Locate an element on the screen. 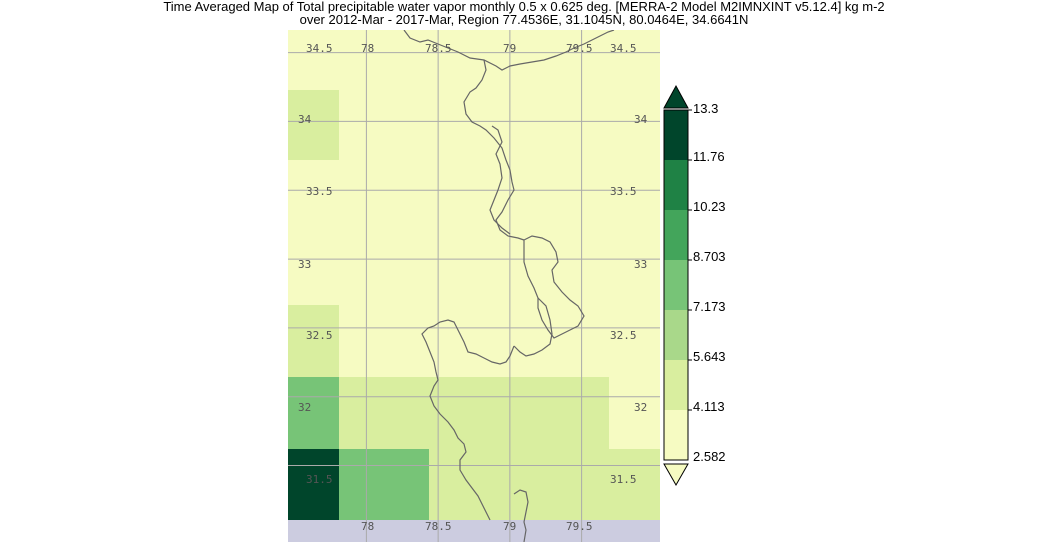  lat-label-left: 33.5 is located at coordinates (319, 191).